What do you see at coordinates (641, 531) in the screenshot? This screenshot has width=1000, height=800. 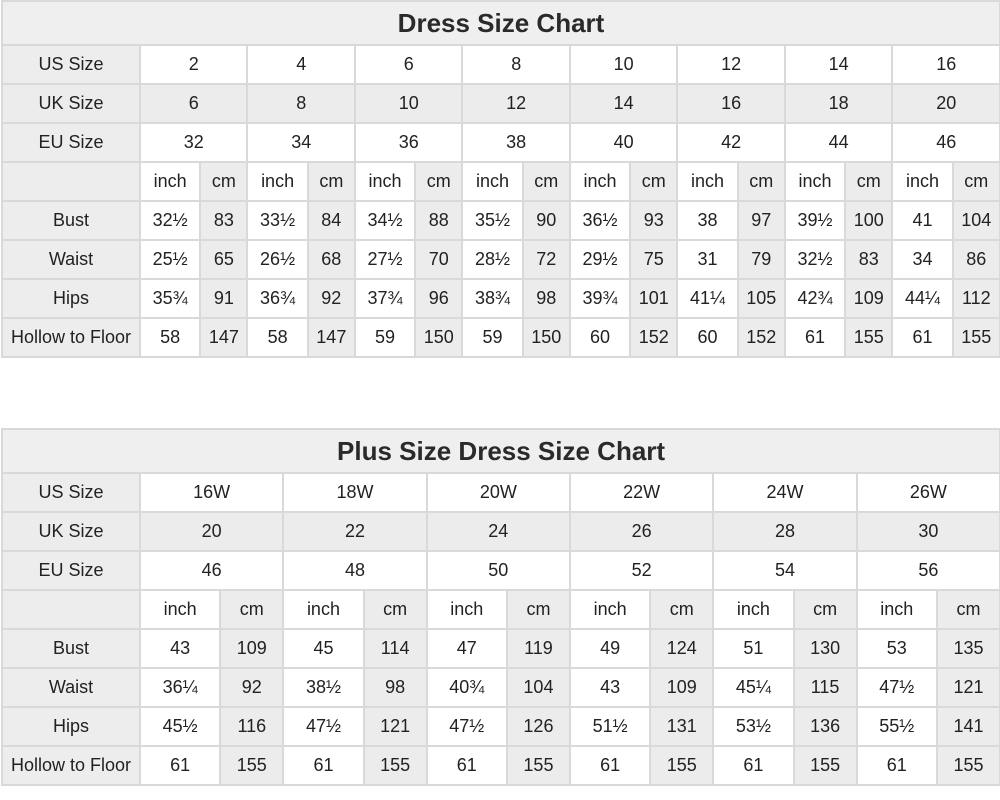 I see `size-cell: 26` at bounding box center [641, 531].